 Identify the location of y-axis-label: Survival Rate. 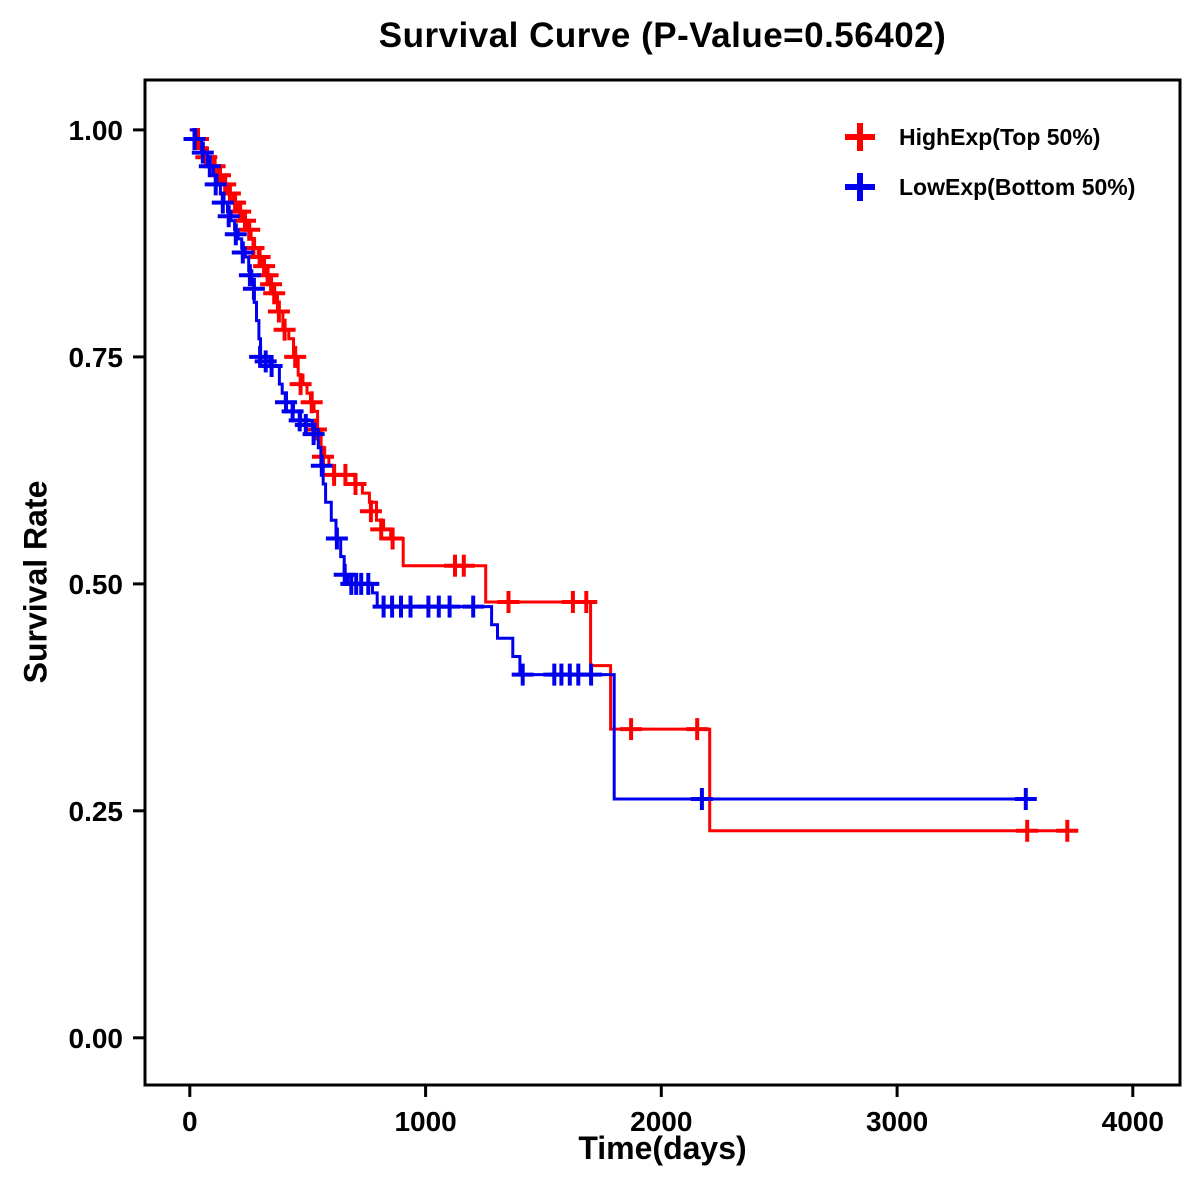
(35, 582).